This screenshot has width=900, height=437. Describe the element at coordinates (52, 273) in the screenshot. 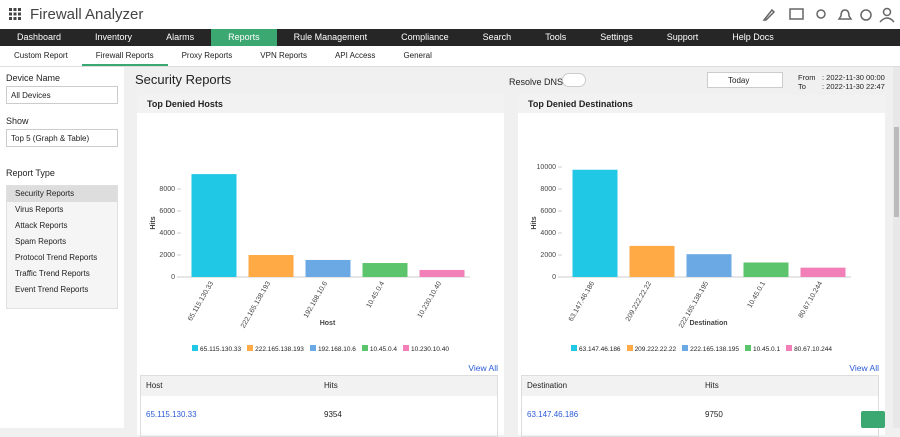

I see `report-type: Traffic Trend Reports` at that location.